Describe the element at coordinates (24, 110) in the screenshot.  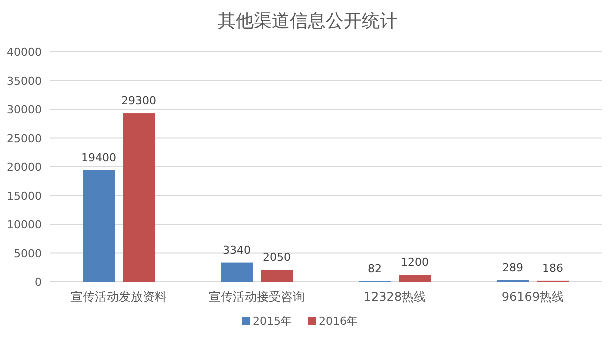
I see `y-tick-label: 30000` at that location.